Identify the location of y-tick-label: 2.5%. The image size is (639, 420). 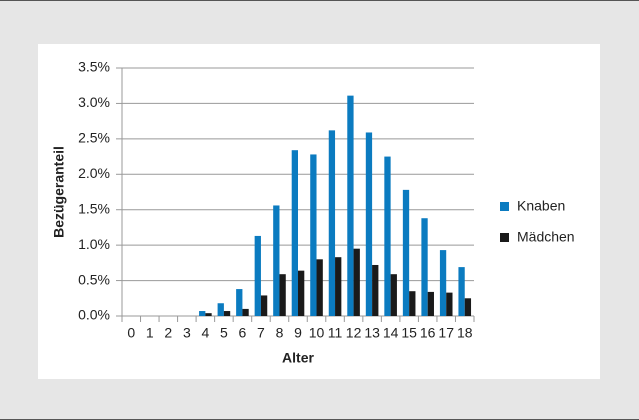
(94, 138).